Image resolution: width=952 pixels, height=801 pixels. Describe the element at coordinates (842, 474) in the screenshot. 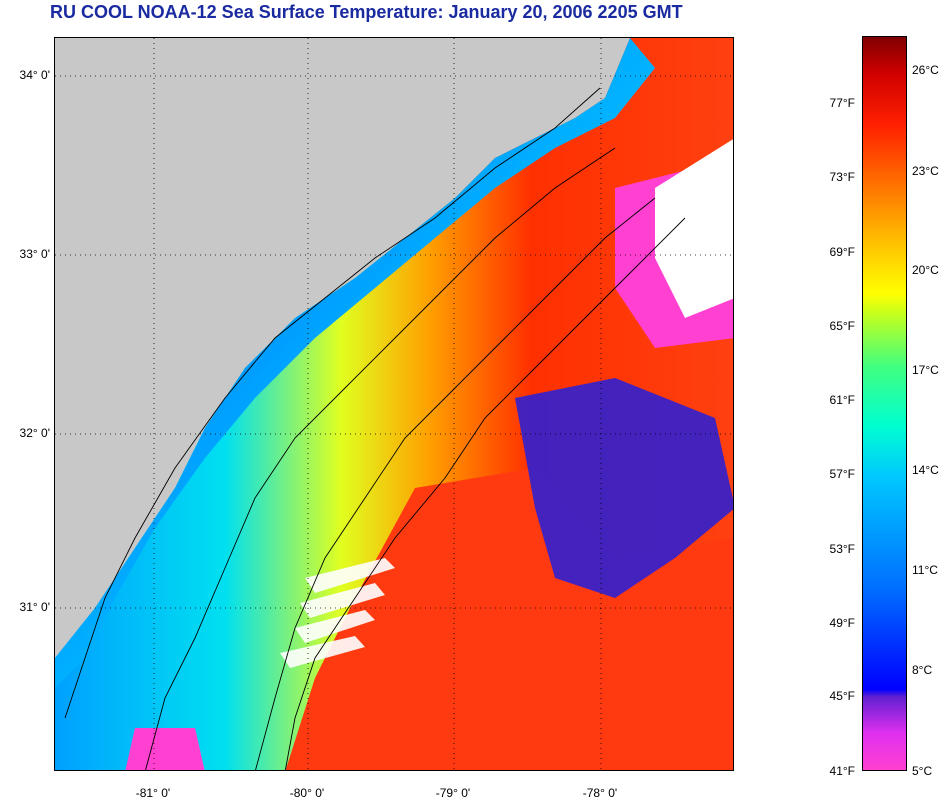

I see `colorbar-f-label: 57°F` at that location.